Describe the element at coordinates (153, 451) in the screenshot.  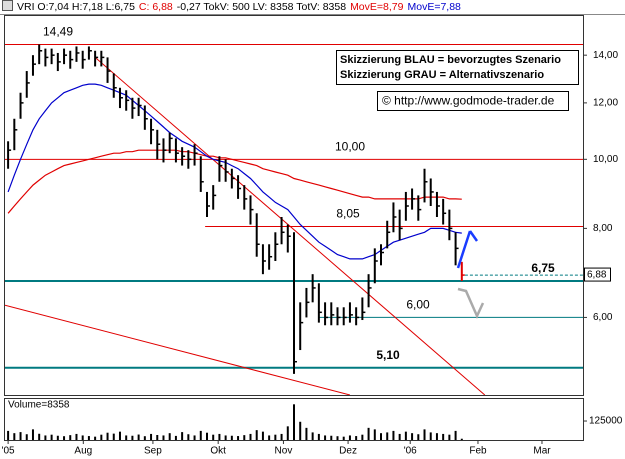
I see `x-tick-label: Sep` at that location.